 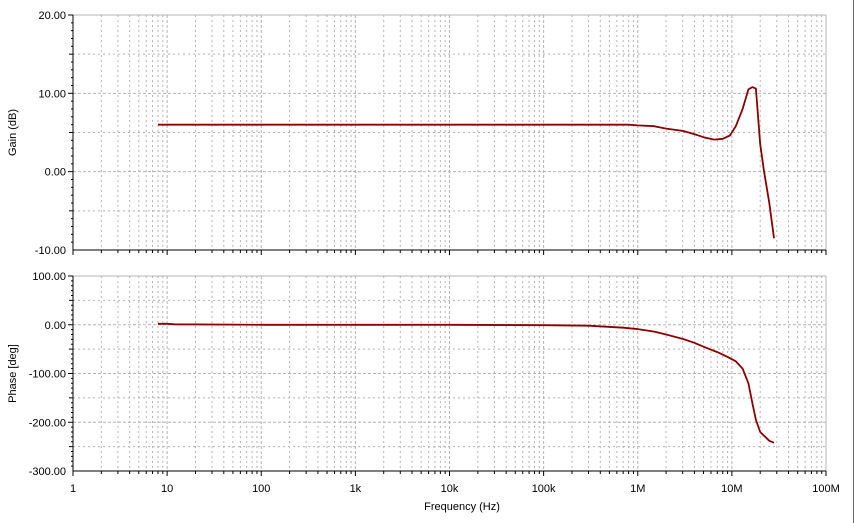 I want to click on xtick-label: 1k, so click(x=356, y=489).